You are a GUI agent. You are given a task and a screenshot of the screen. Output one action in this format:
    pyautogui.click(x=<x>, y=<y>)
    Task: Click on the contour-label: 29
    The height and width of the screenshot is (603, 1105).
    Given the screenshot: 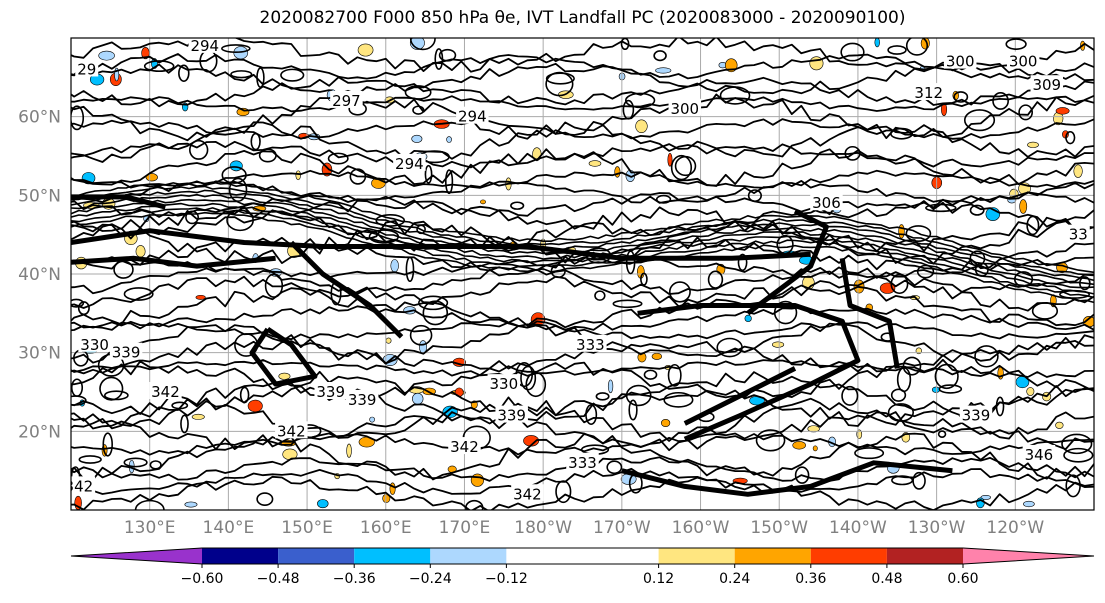 What is the action you would take?
    pyautogui.click(x=86, y=69)
    